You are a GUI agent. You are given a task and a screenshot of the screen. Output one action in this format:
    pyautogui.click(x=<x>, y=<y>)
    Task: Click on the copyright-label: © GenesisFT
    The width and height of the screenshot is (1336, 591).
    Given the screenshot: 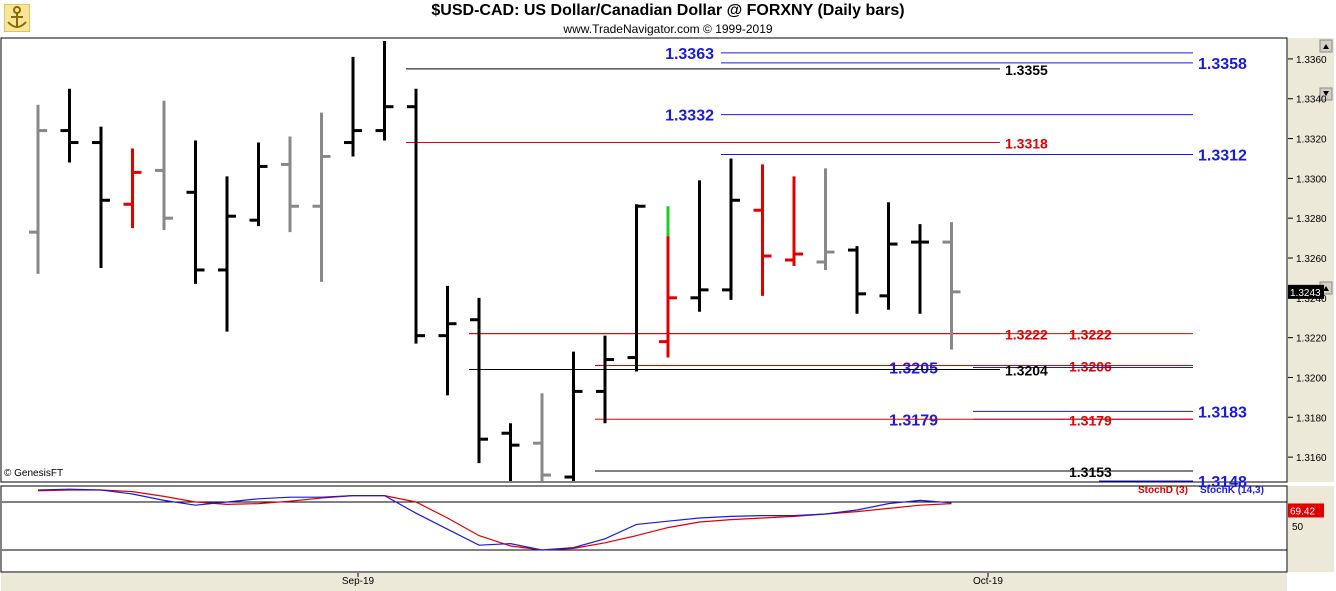 What is the action you would take?
    pyautogui.click(x=34, y=473)
    